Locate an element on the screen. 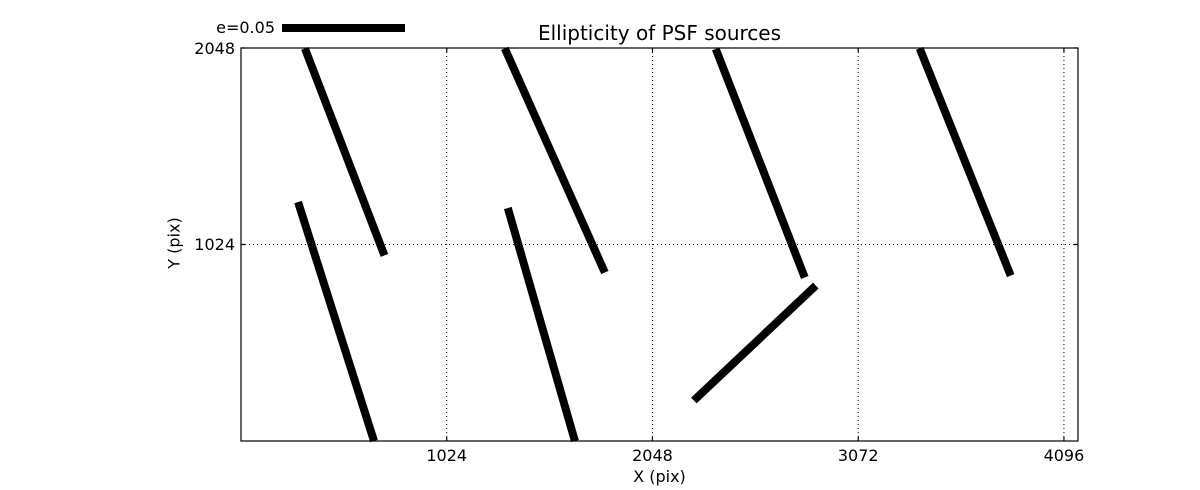 The image size is (1200, 490). x-axis-label: X (pix) is located at coordinates (659, 476).